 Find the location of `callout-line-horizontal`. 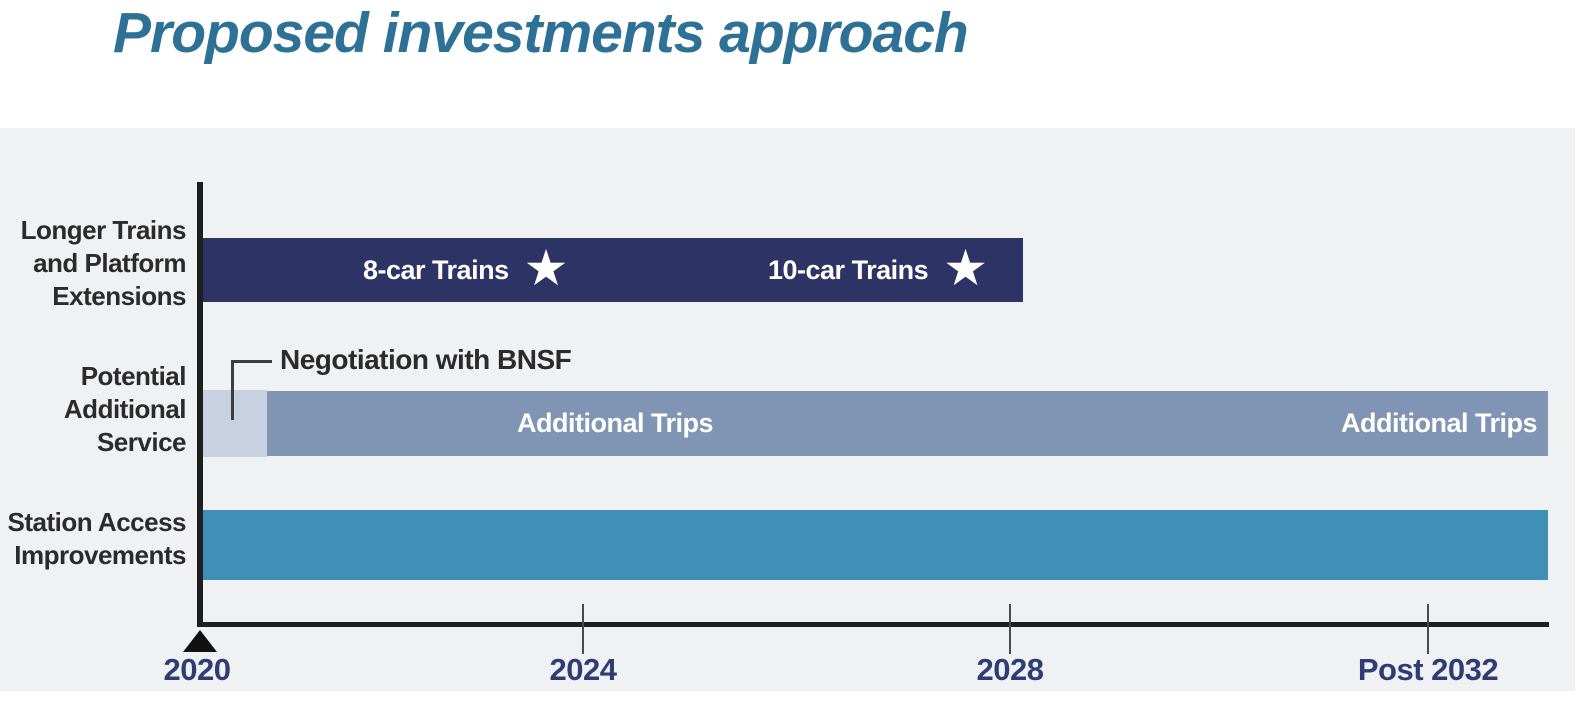

callout-line-horizontal is located at coordinates (251, 361).